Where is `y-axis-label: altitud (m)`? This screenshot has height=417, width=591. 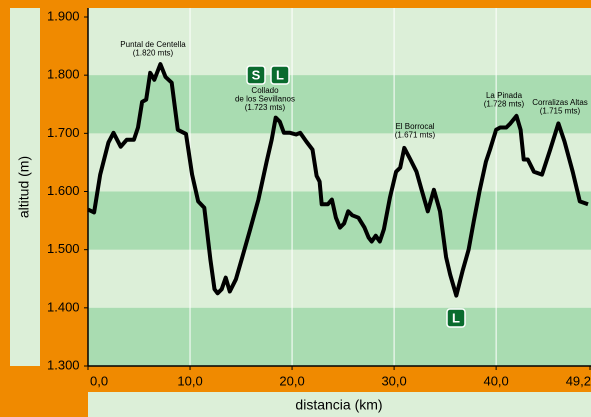
y-axis-label: altitud (m) is located at coordinates (24, 187).